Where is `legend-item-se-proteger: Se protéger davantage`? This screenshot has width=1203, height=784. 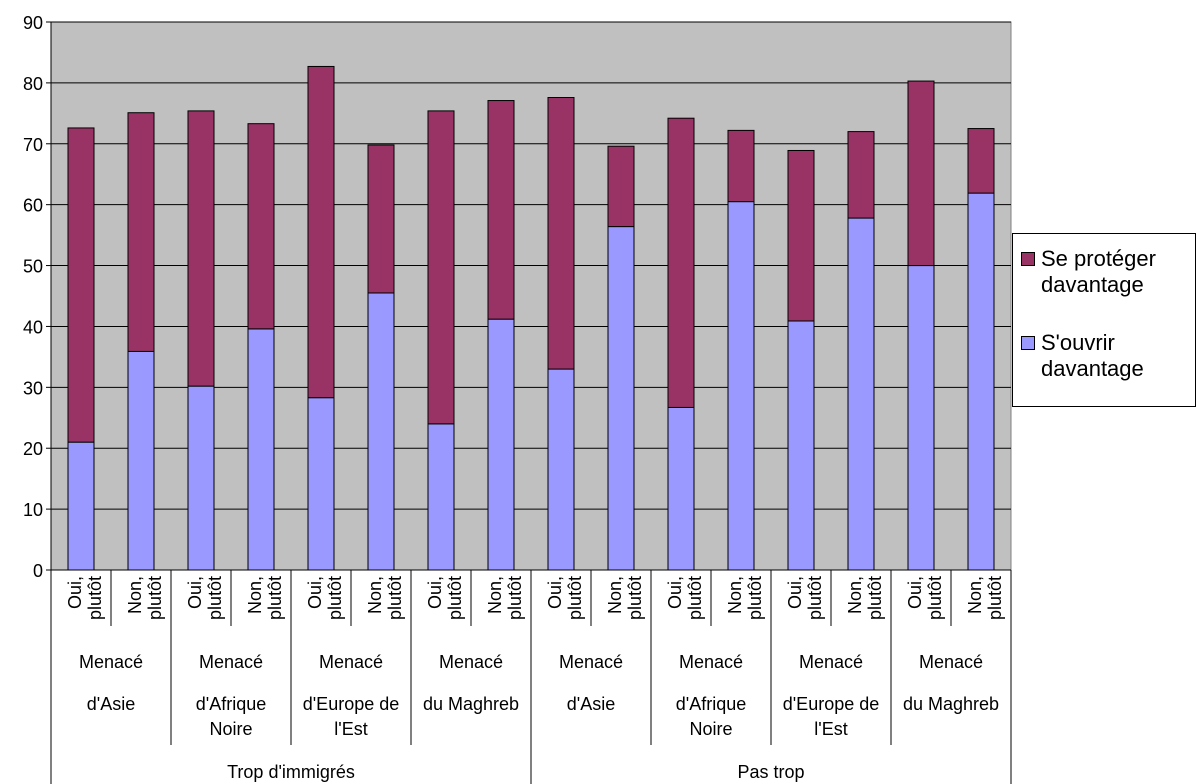
legend-item-se-proteger: Se protéger davantage is located at coordinates (1106, 272).